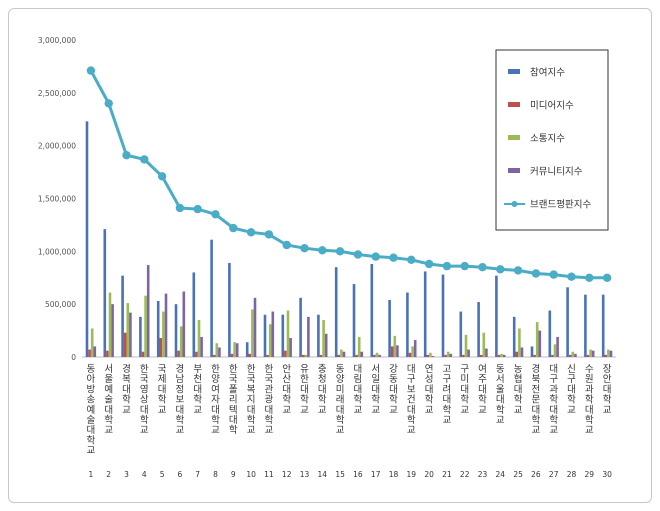  I want to click on legend-line-marker, so click(514, 204).